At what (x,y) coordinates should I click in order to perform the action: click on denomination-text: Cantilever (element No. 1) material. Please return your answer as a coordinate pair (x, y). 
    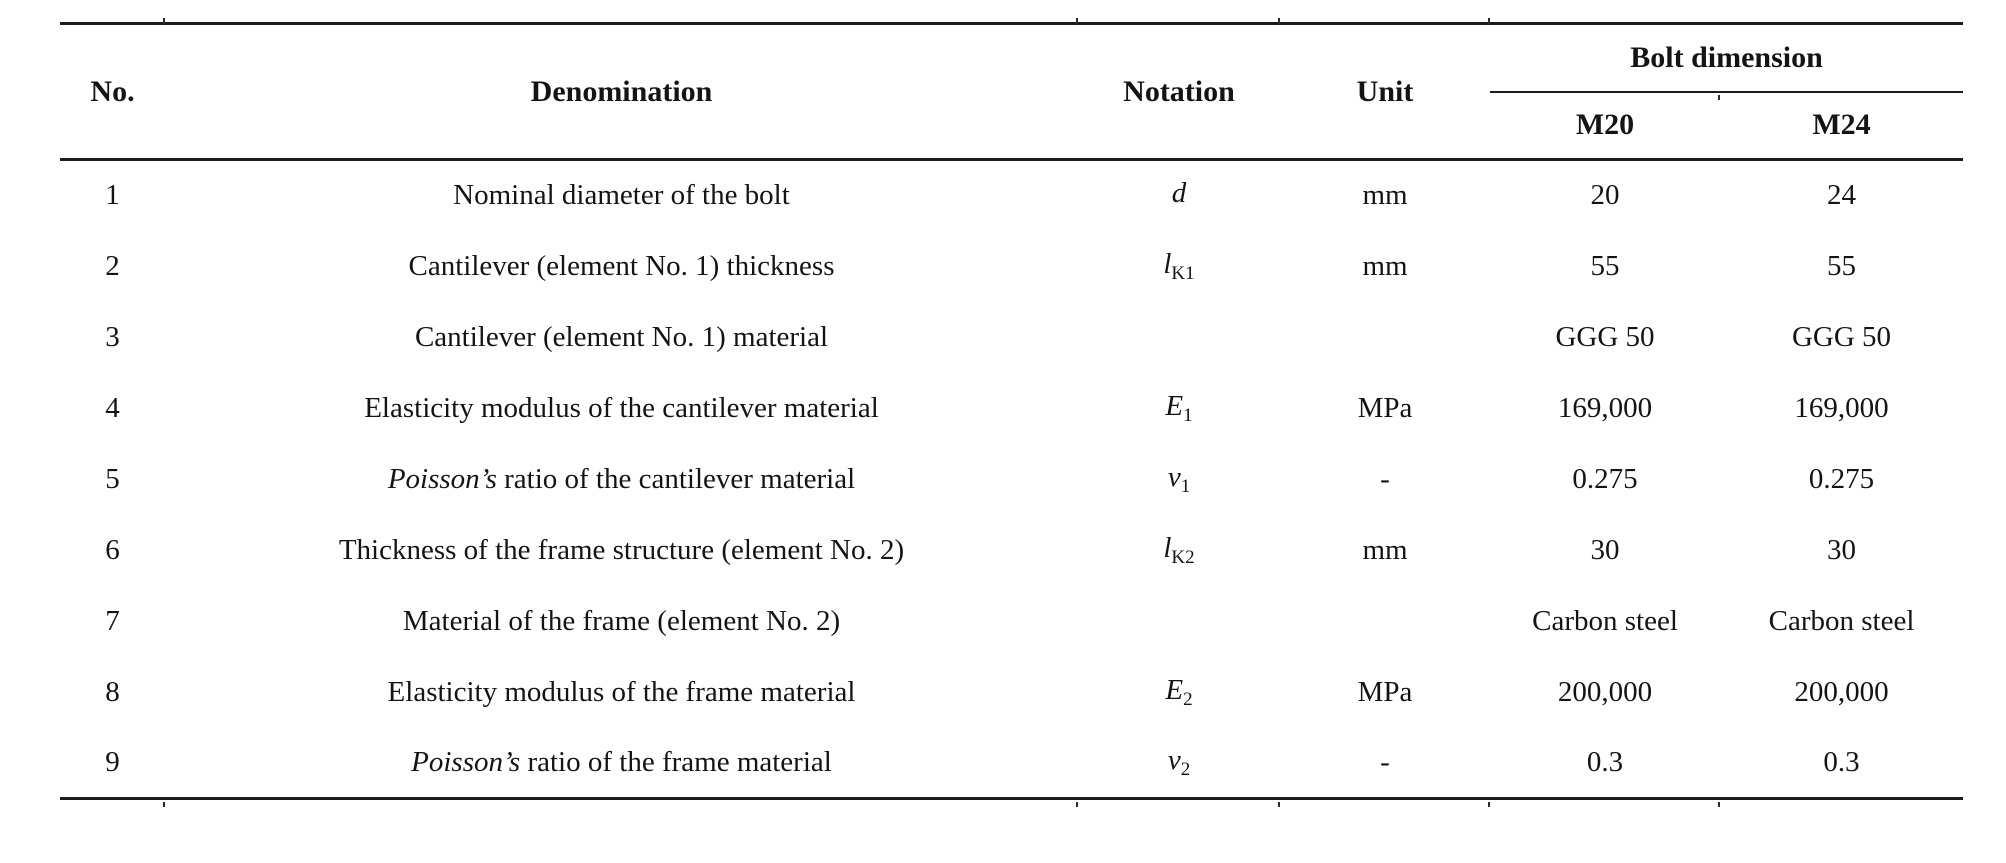
    Looking at the image, I should click on (621, 336).